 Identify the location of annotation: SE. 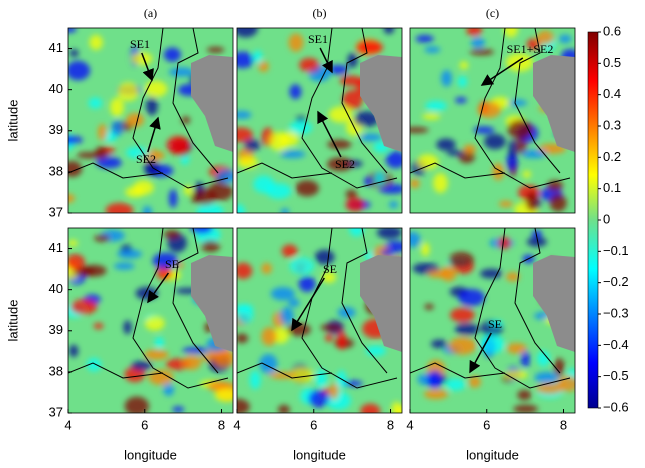
(495, 324).